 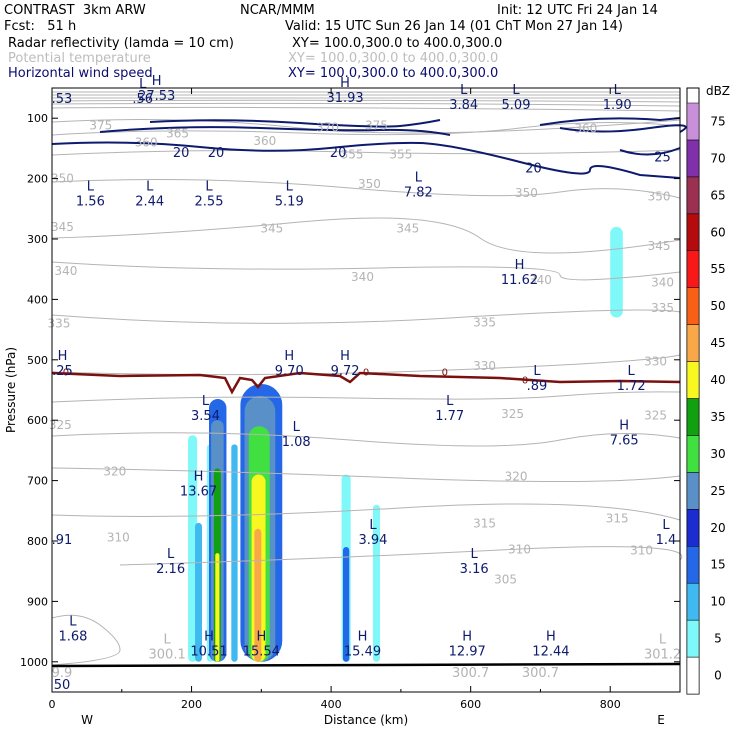 I want to click on field2-name: Potential temperature, so click(x=79, y=58).